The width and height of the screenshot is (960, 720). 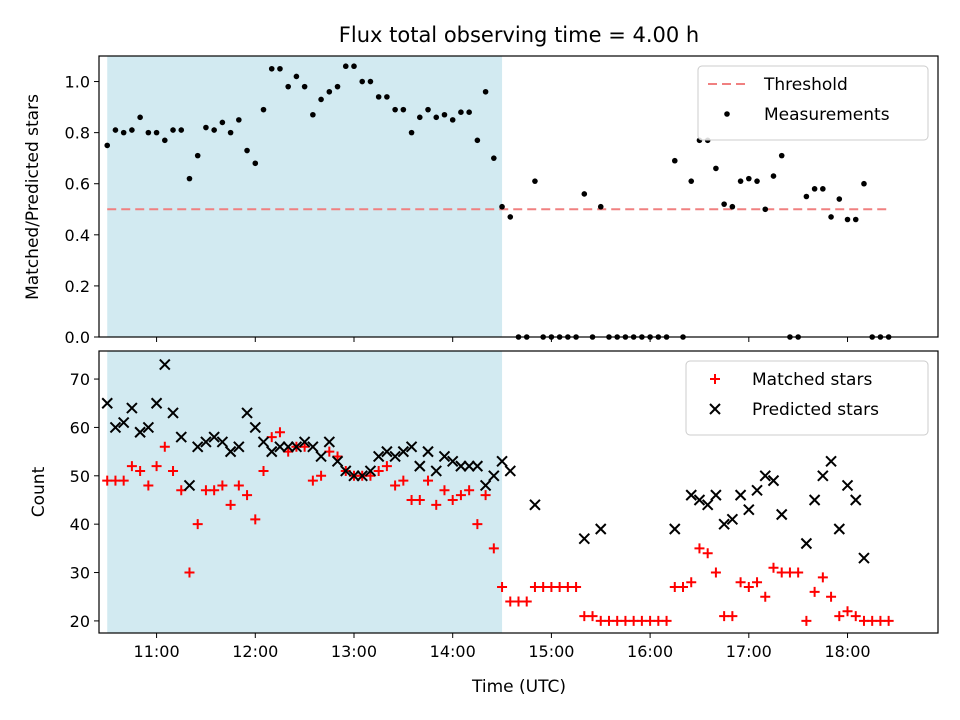 What do you see at coordinates (518, 687) in the screenshot?
I see `x-axis-label: Time (UTC)` at bounding box center [518, 687].